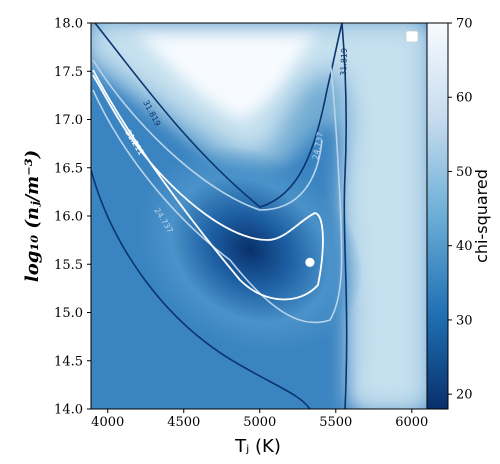  What do you see at coordinates (464, 320) in the screenshot?
I see `colorbar-tick-label: 30` at bounding box center [464, 320].